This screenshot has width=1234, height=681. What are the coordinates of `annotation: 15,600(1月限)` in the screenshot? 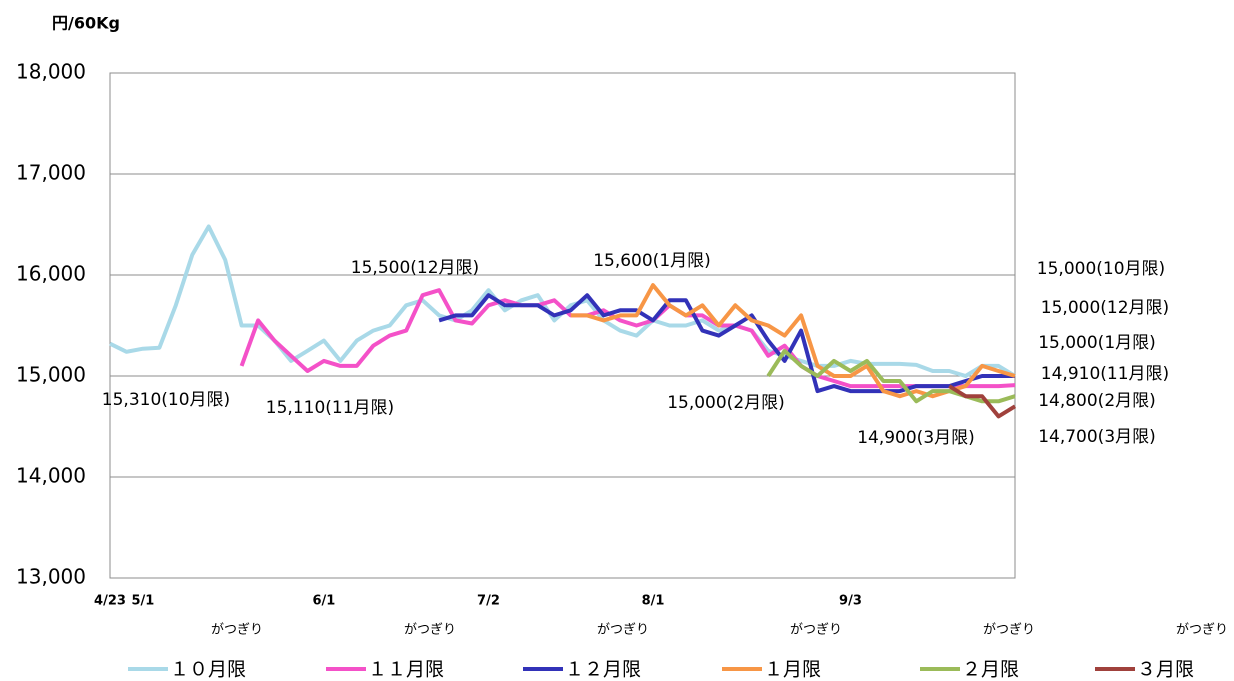 It's located at (652, 261).